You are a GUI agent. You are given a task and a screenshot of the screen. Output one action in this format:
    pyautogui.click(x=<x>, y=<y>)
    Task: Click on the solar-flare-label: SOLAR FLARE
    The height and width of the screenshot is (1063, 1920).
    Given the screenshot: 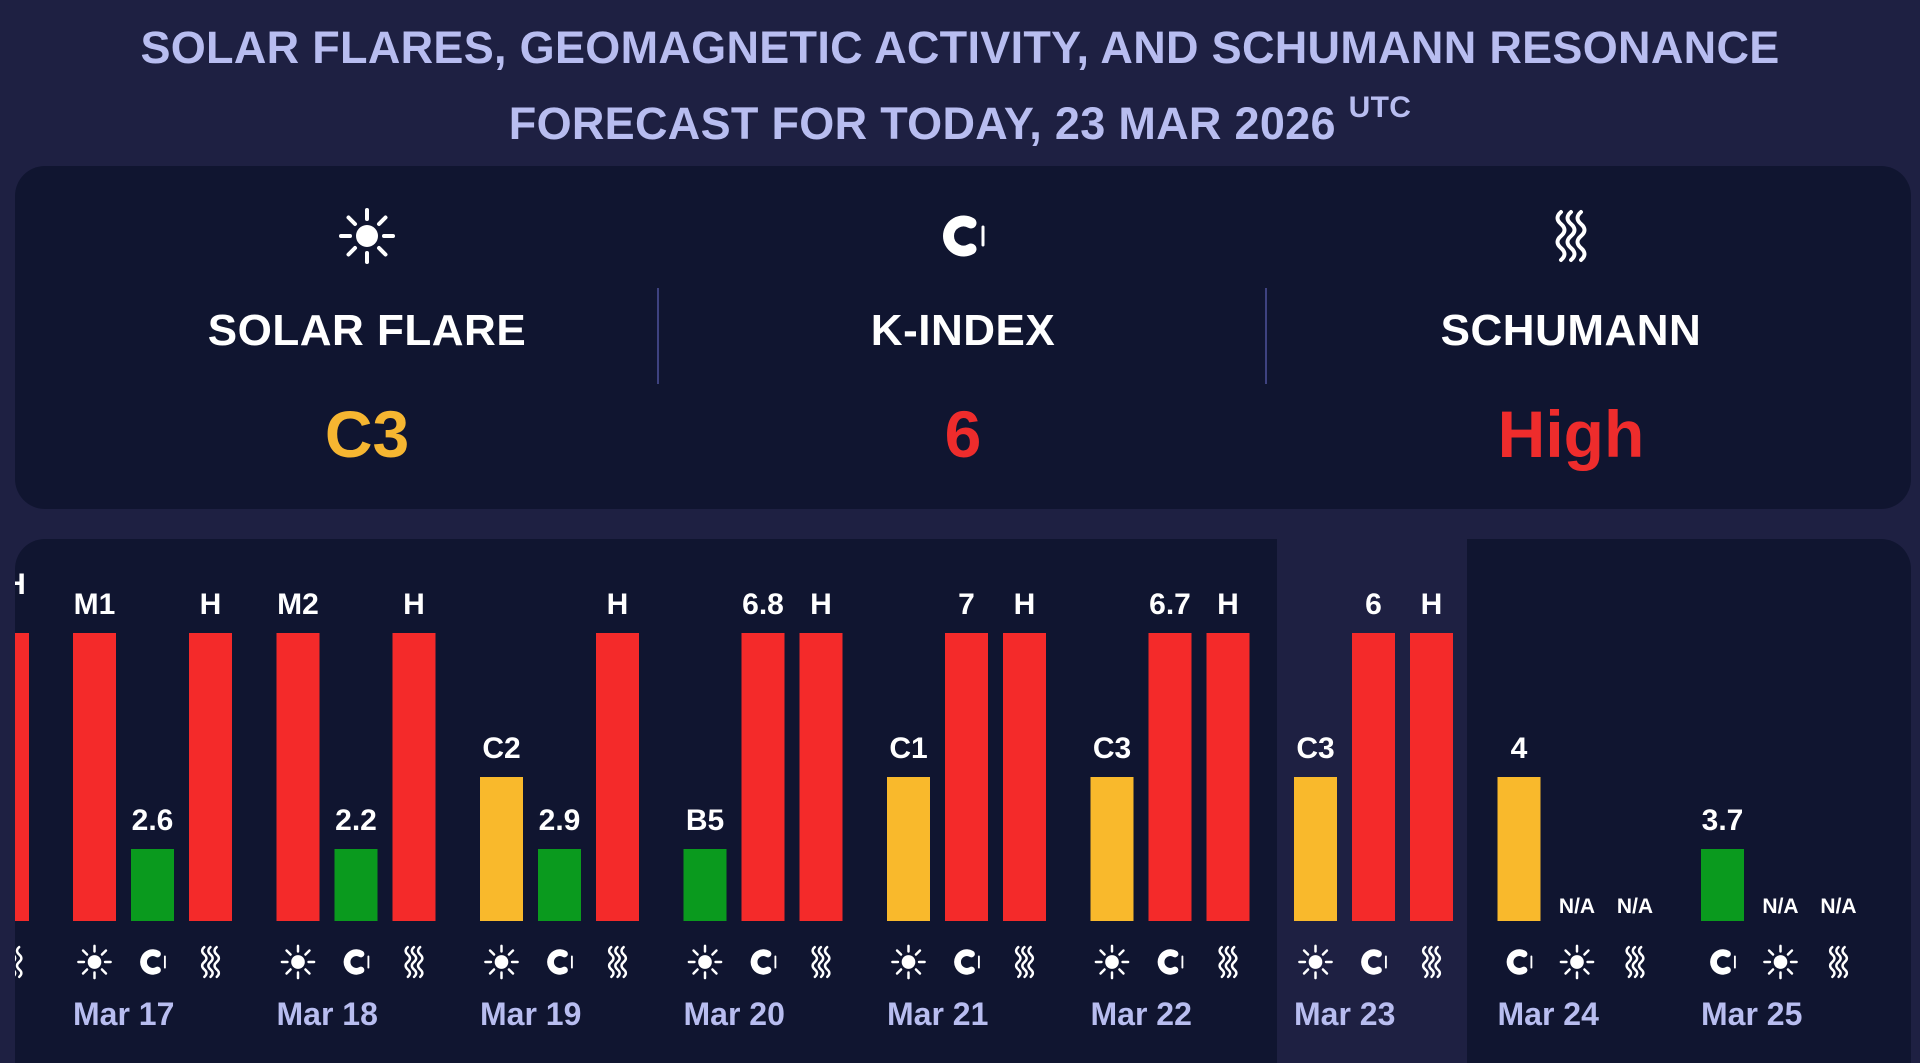 What is the action you would take?
    pyautogui.click(x=367, y=330)
    